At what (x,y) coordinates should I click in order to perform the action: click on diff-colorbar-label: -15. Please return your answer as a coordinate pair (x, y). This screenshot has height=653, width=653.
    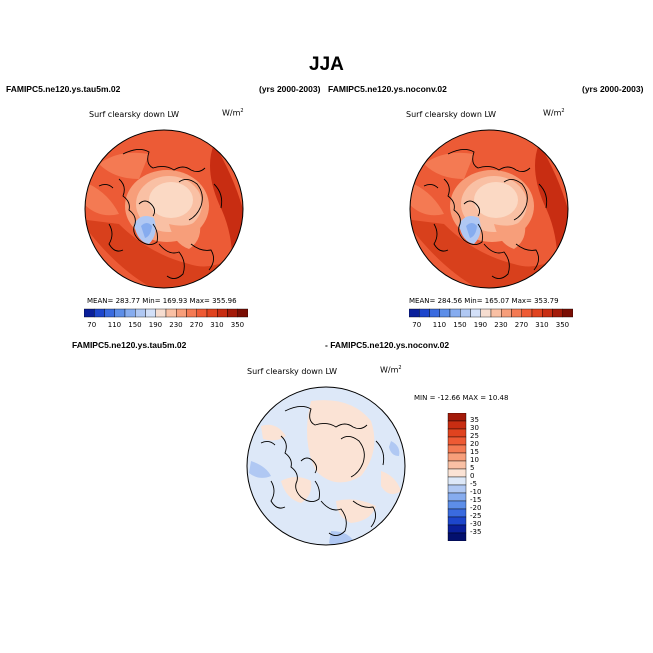
    Looking at the image, I should click on (476, 500).